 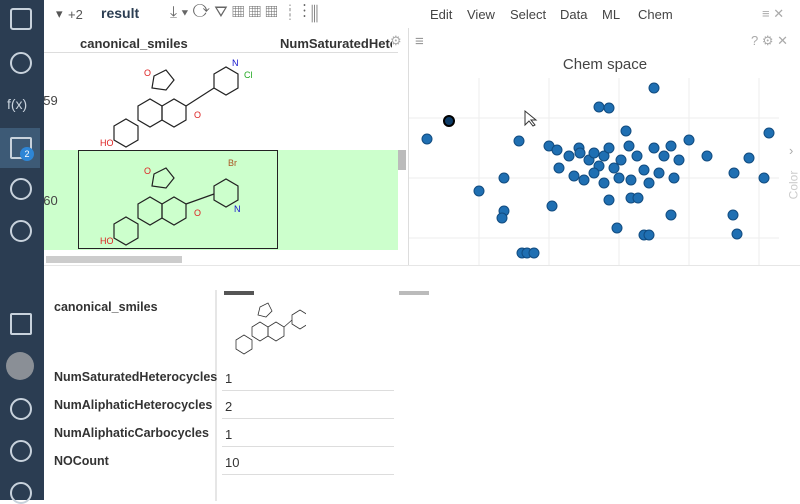 What do you see at coordinates (21, 493) in the screenshot?
I see `info-icon` at bounding box center [21, 493].